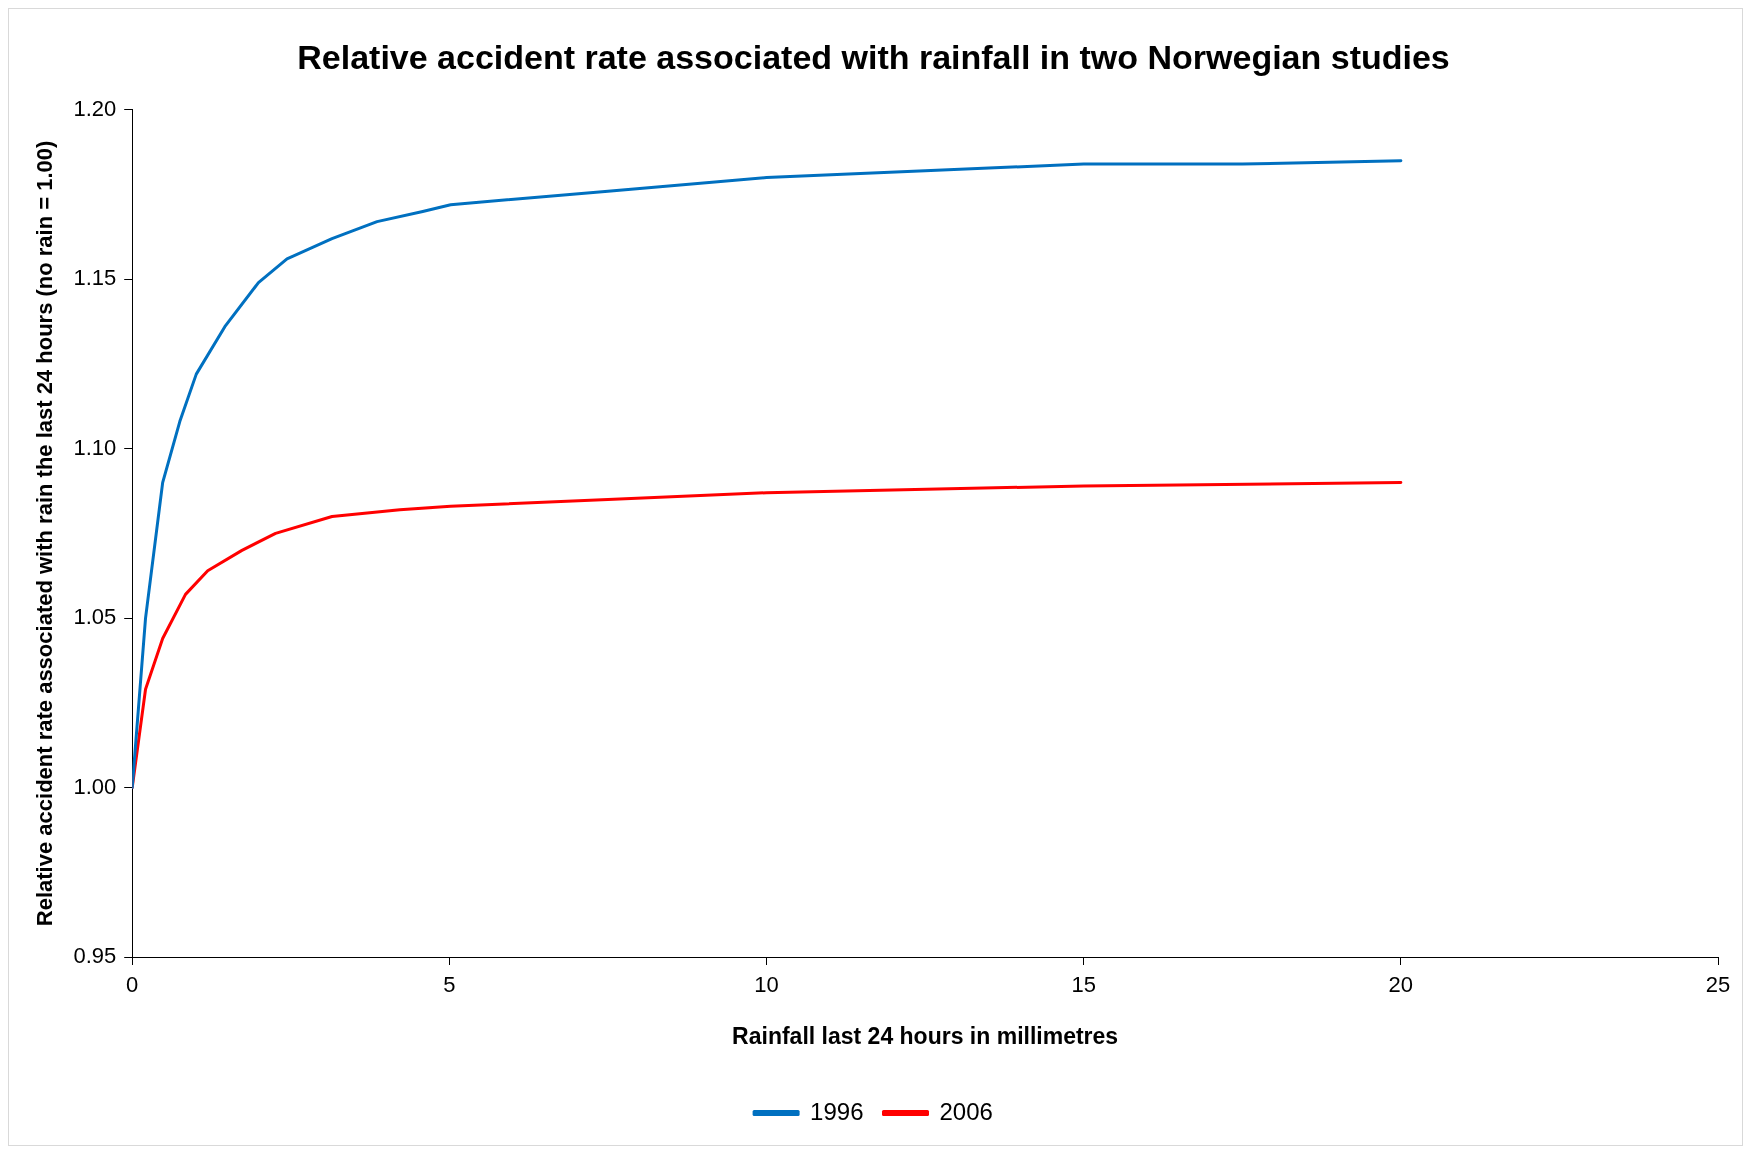 This screenshot has width=1751, height=1154. I want to click on y-tick-label: 1.00, so click(95, 786).